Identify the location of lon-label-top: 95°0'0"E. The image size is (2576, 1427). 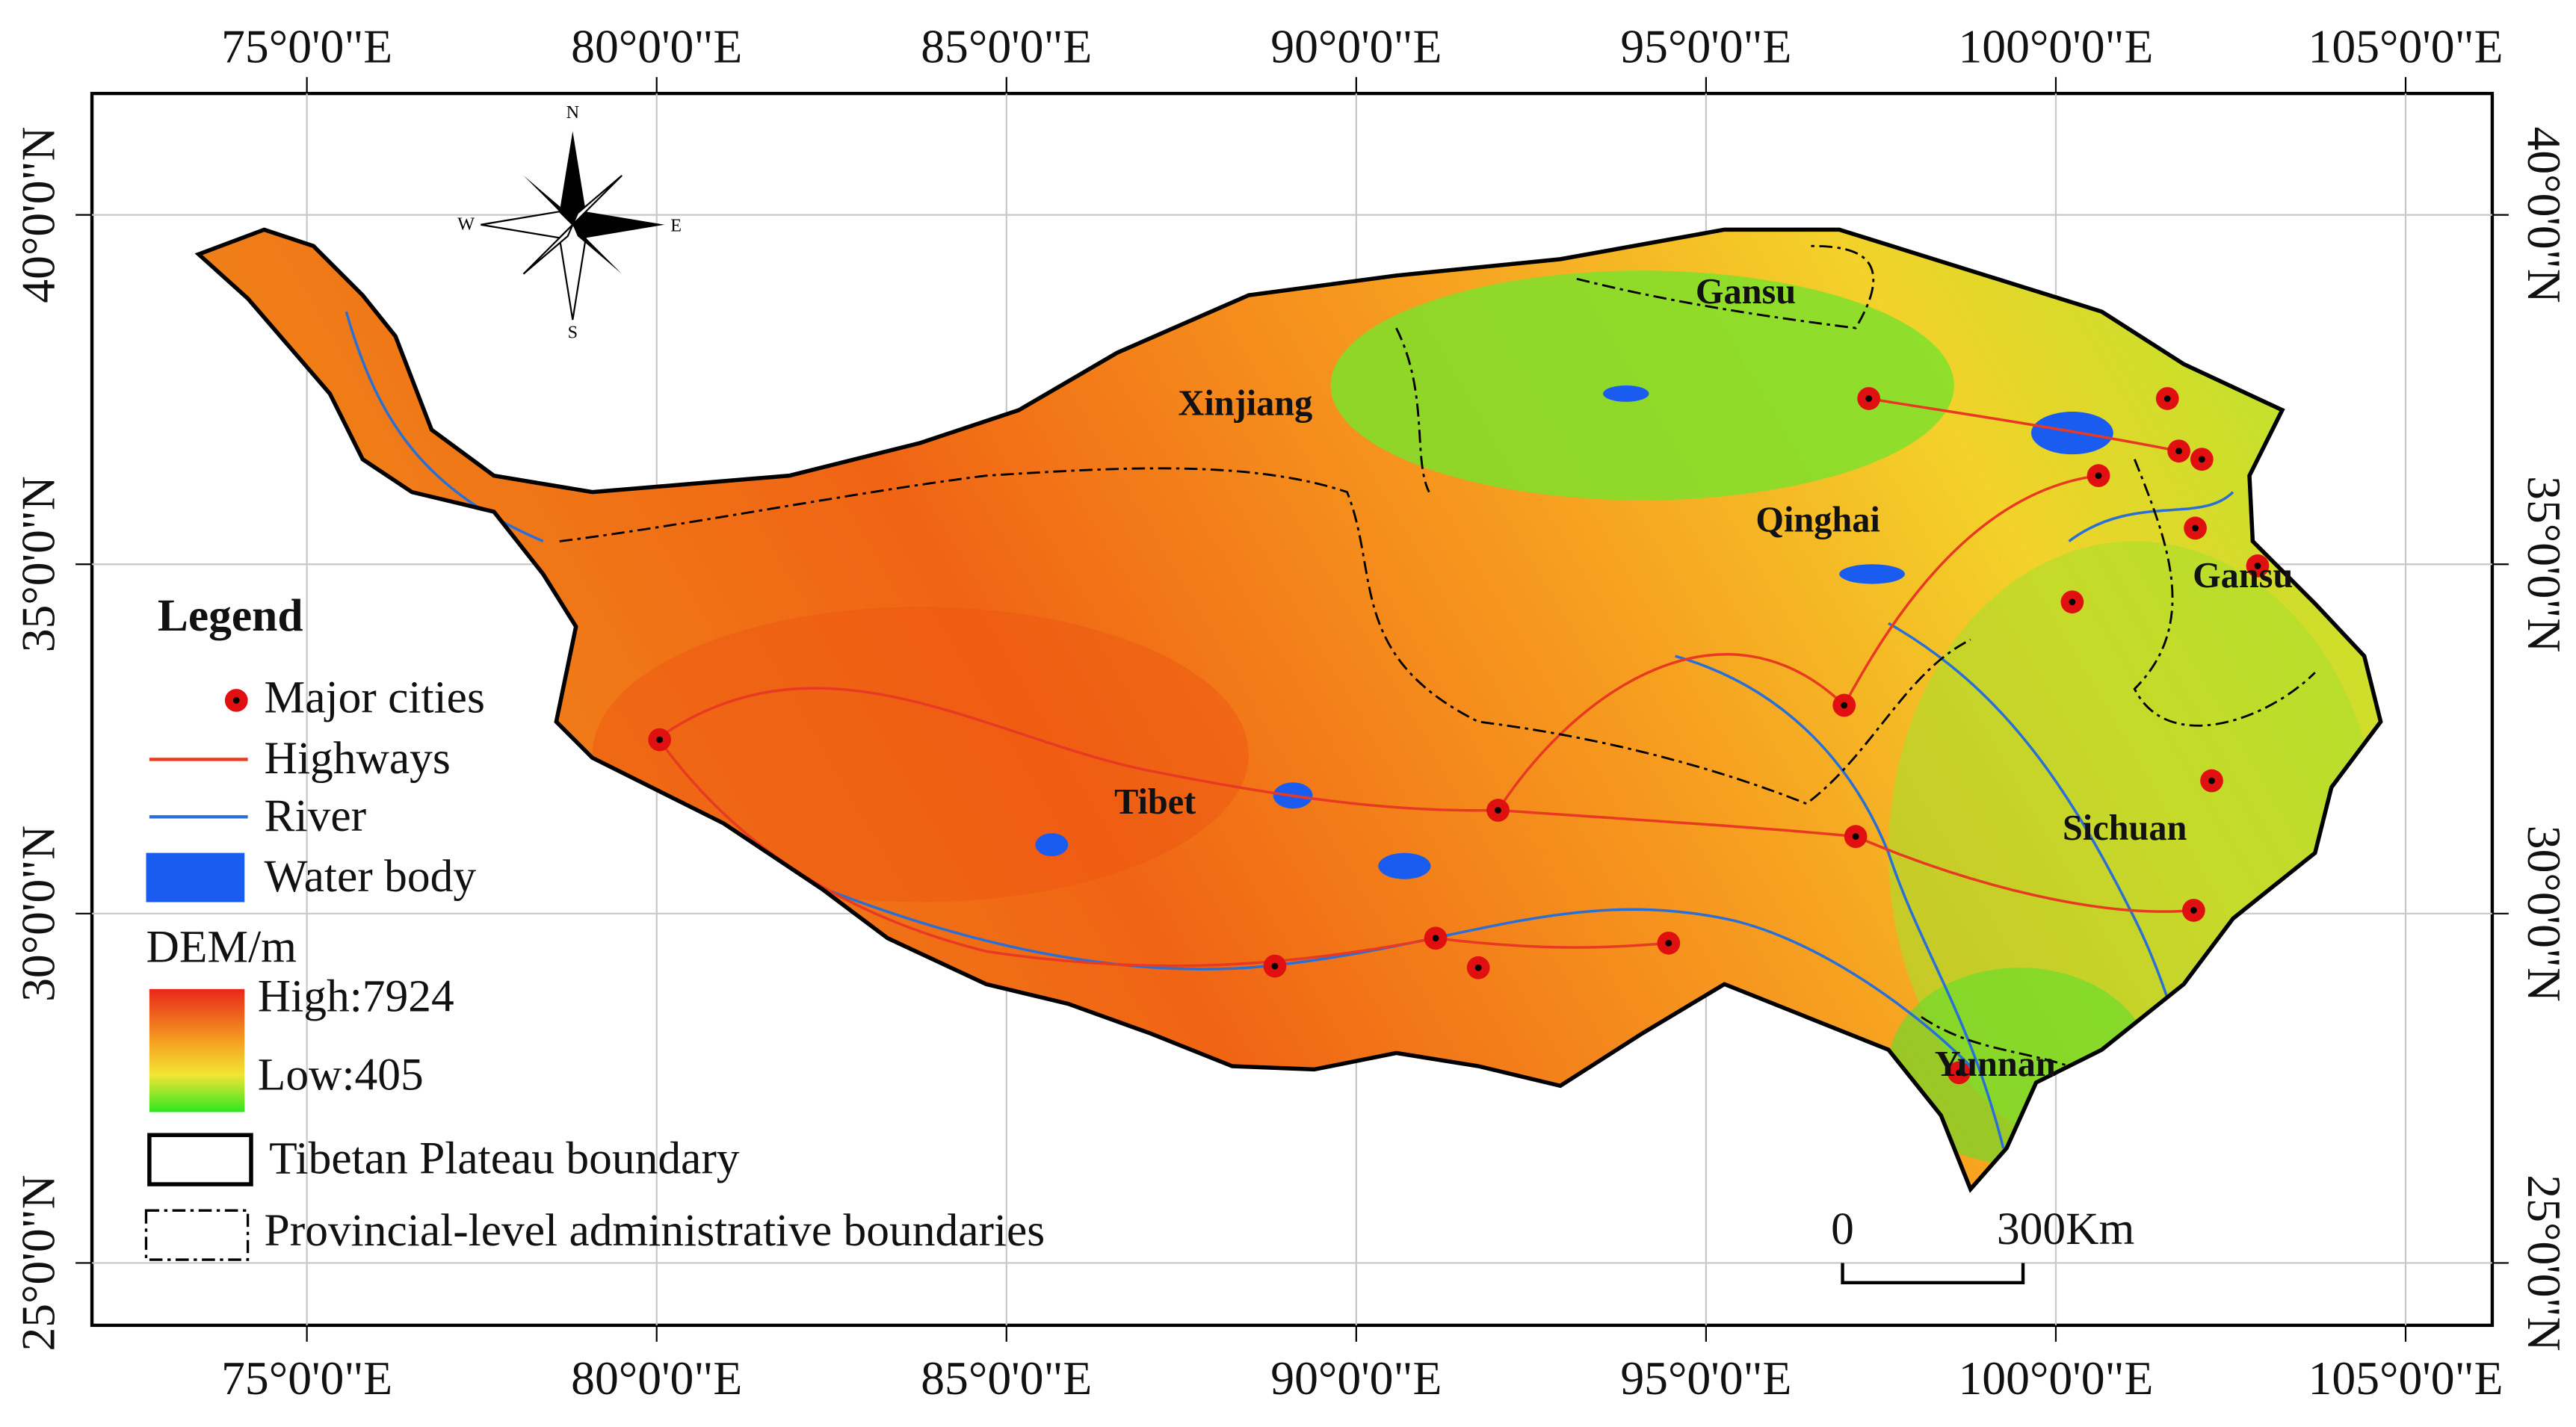
(1706, 45).